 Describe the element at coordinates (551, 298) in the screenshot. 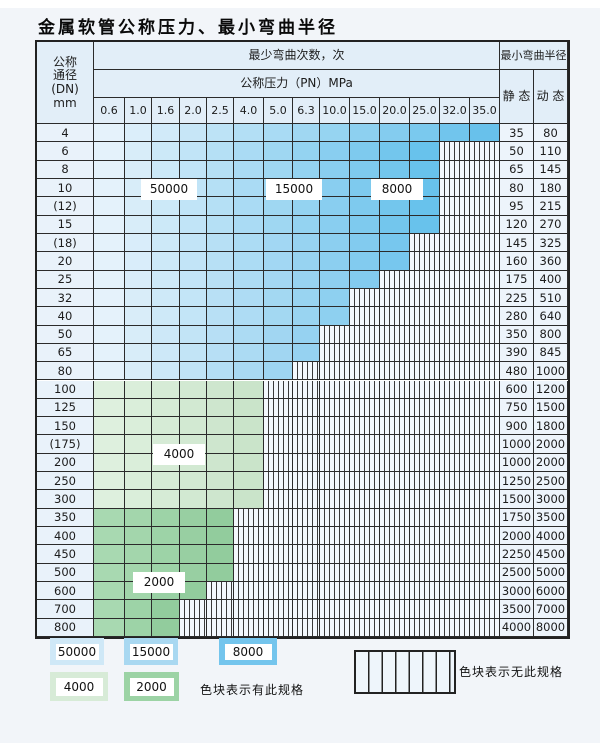

I see `dynamic-cell: 510` at that location.